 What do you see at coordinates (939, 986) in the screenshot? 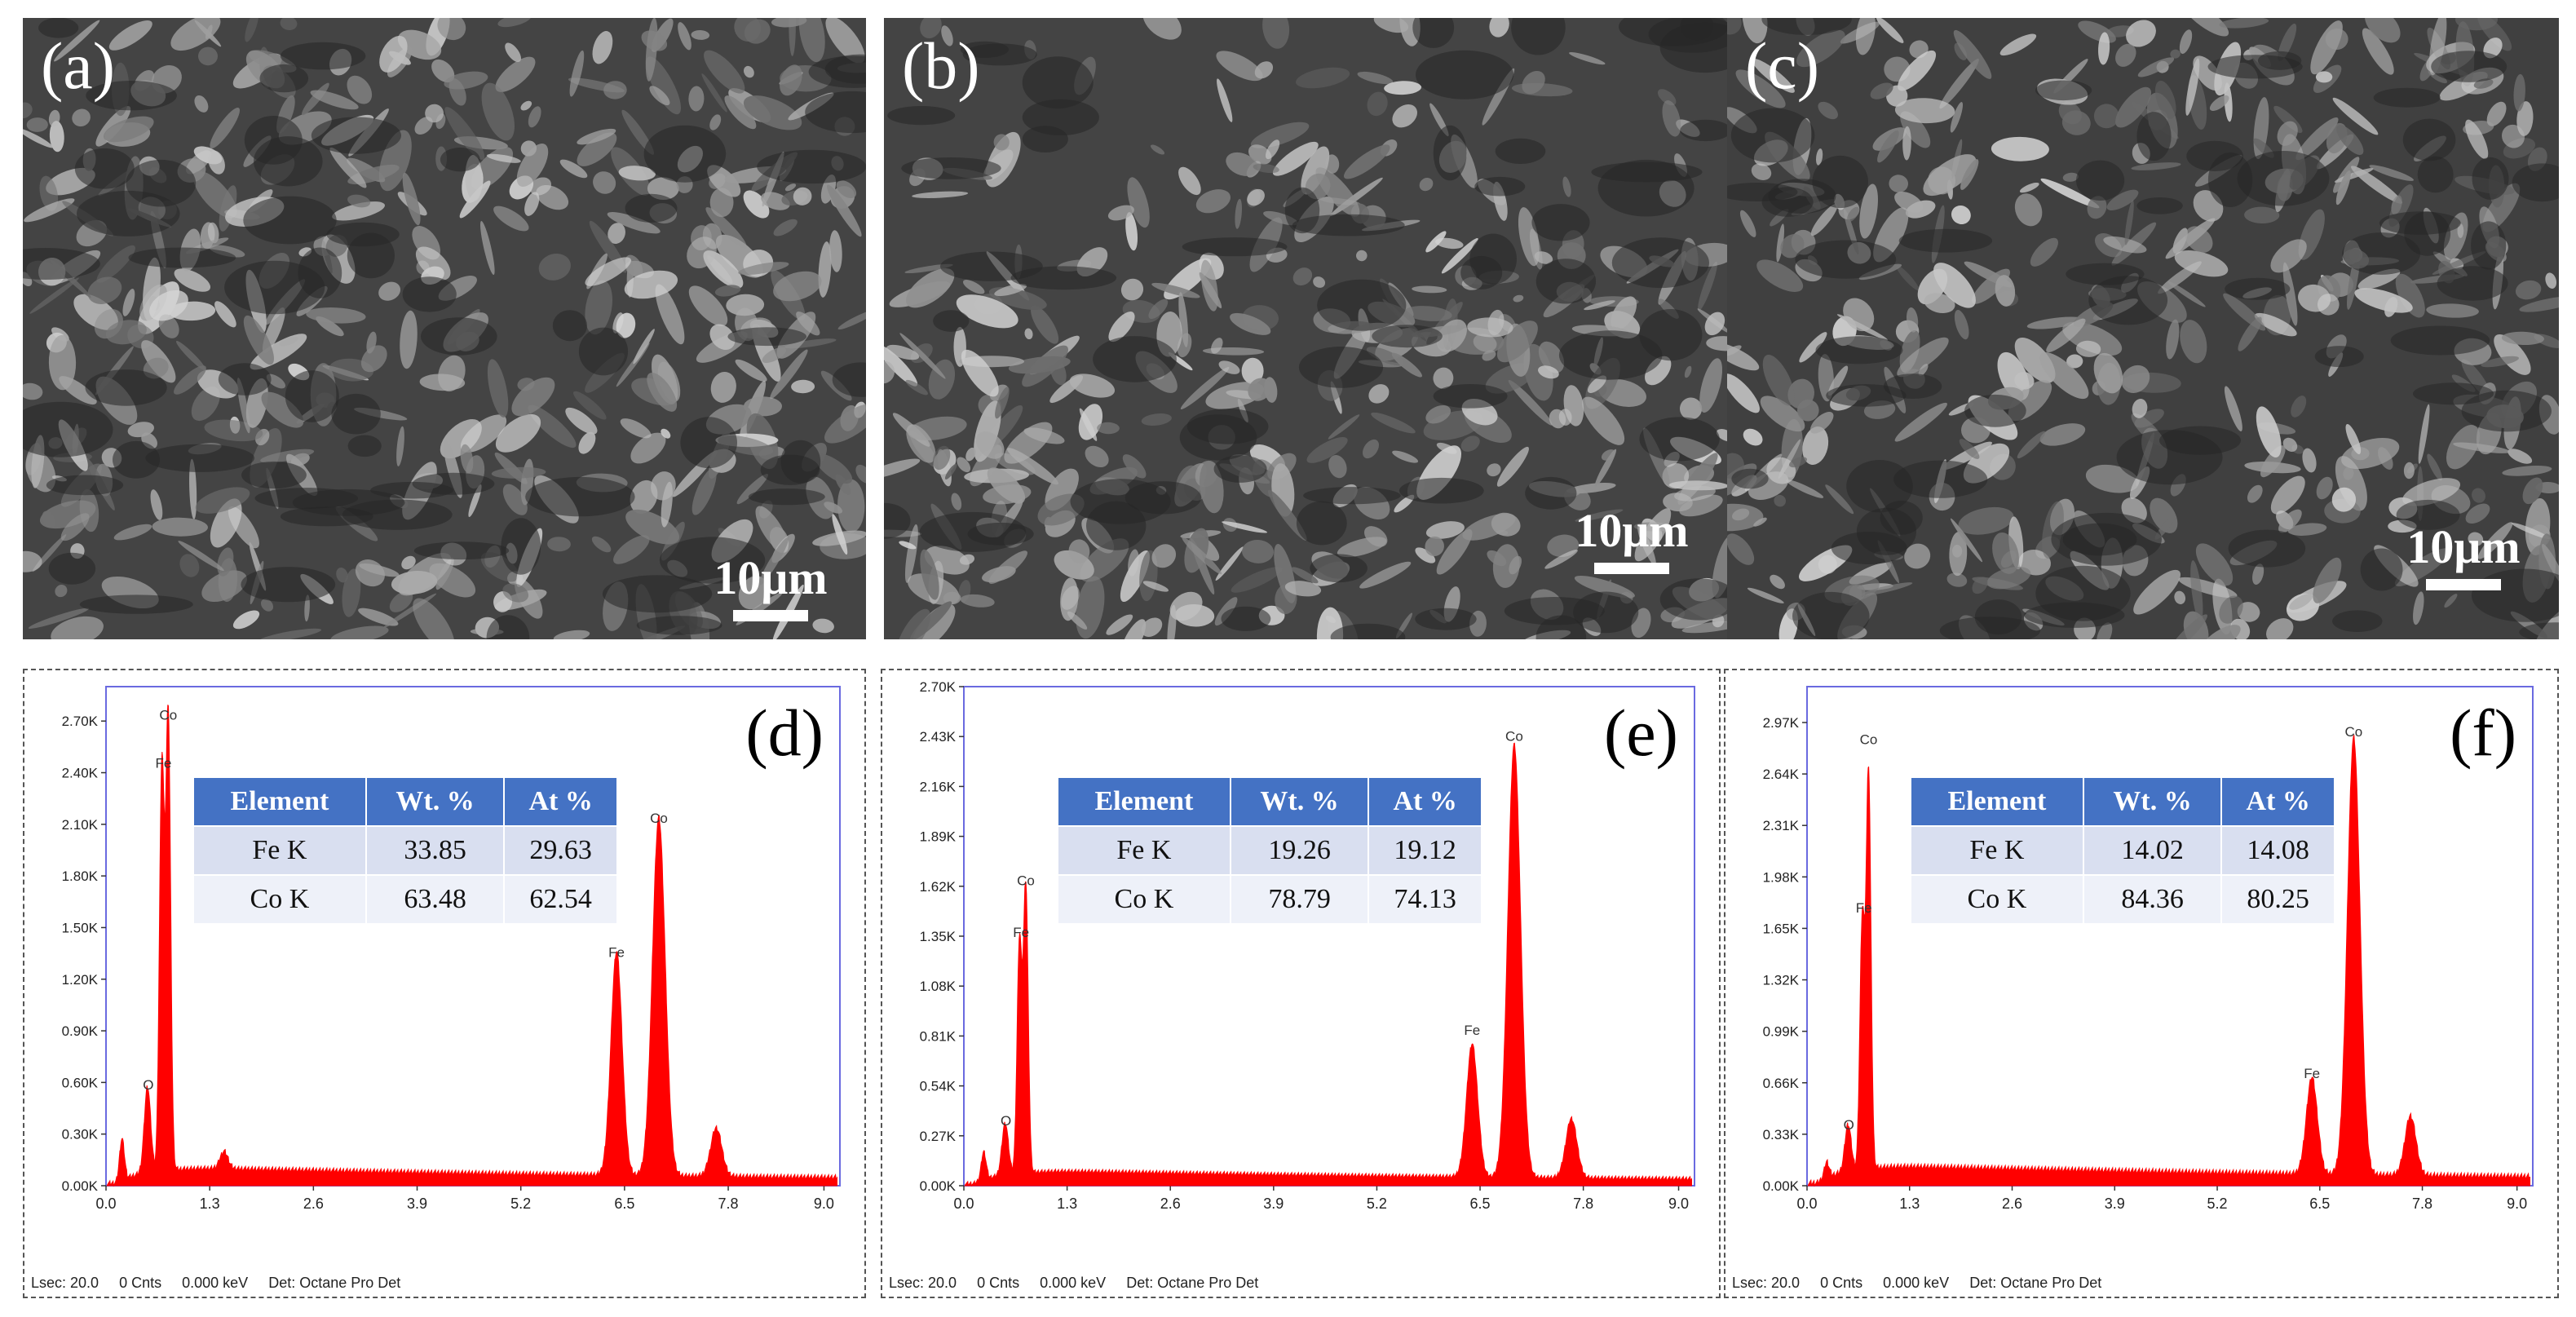
I see `y-tick-label: 1.08K` at bounding box center [939, 986].